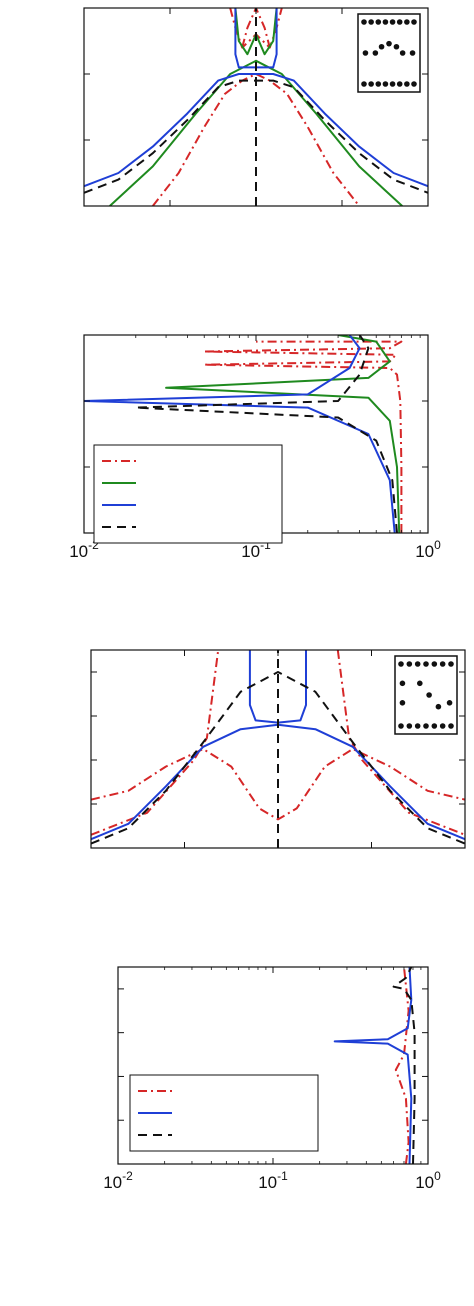 This screenshot has width=474, height=1306. I want to click on chart-panel-c, so click(278, 749).